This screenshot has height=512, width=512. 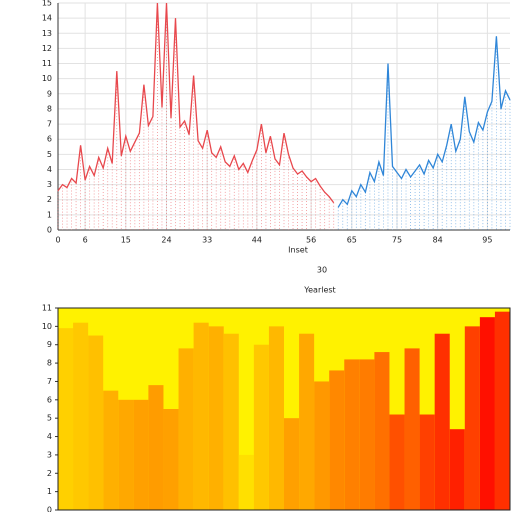 What do you see at coordinates (57, 240) in the screenshot?
I see `x-tick-label: 0` at bounding box center [57, 240].